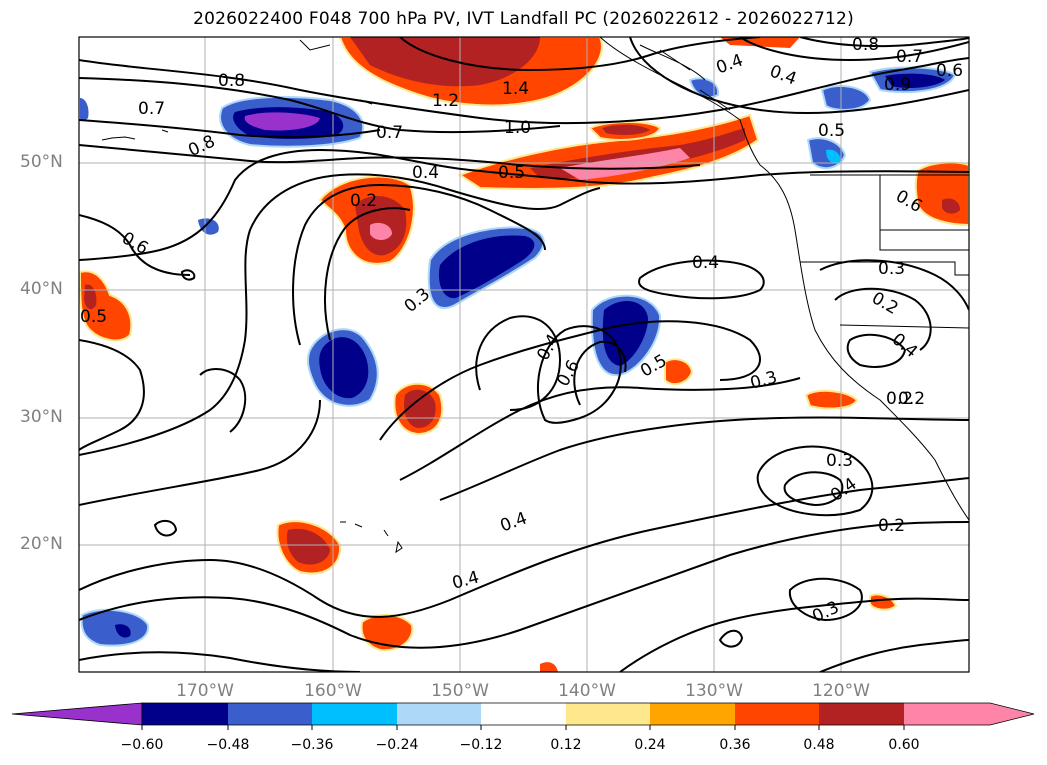 Image resolution: width=1047 pixels, height=765 pixels. What do you see at coordinates (460, 691) in the screenshot?
I see `lon-label: 150°W` at bounding box center [460, 691].